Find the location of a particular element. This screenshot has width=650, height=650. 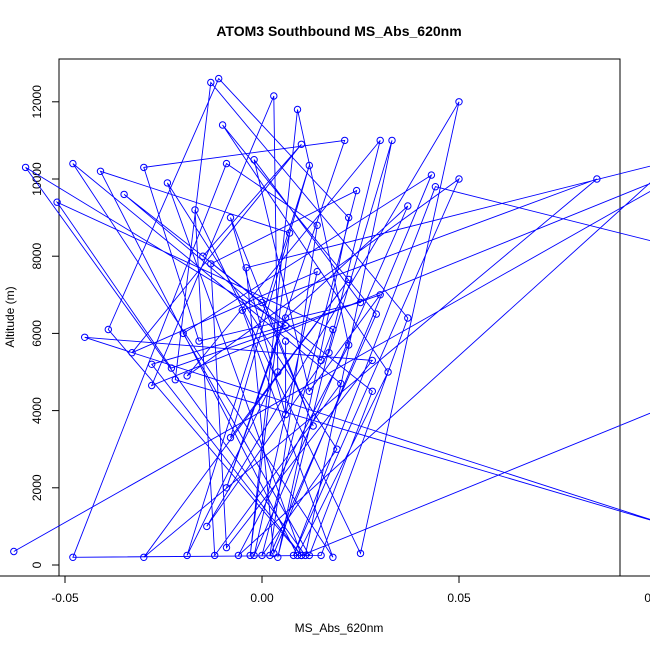

x-axis-label: MS_Abs_620nm is located at coordinates (339, 628).